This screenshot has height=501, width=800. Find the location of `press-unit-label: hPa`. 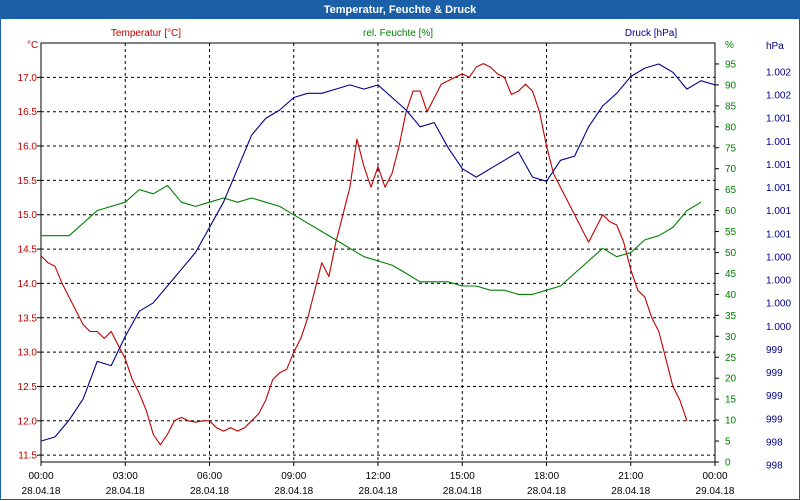

press-unit-label: hPa is located at coordinates (775, 46).